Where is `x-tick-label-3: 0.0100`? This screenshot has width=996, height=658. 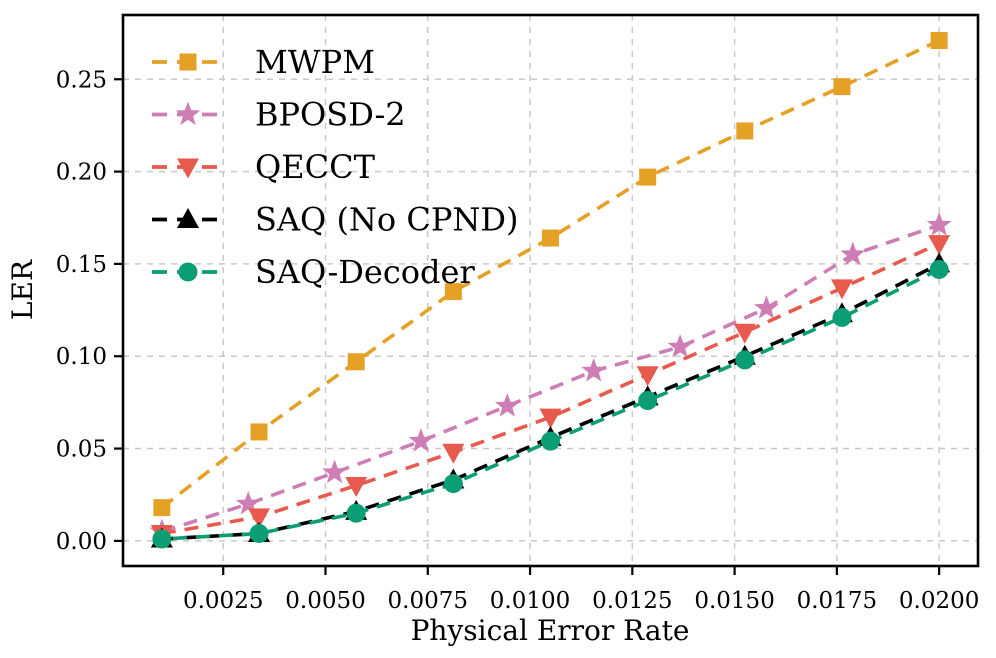 x-tick-label-3: 0.0100 is located at coordinates (530, 601).